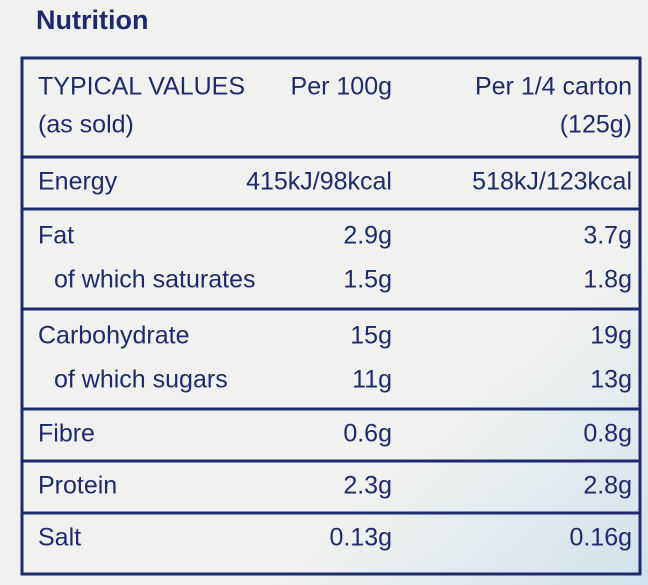  What do you see at coordinates (607, 434) in the screenshot?
I see `row-value: 0.8g` at bounding box center [607, 434].